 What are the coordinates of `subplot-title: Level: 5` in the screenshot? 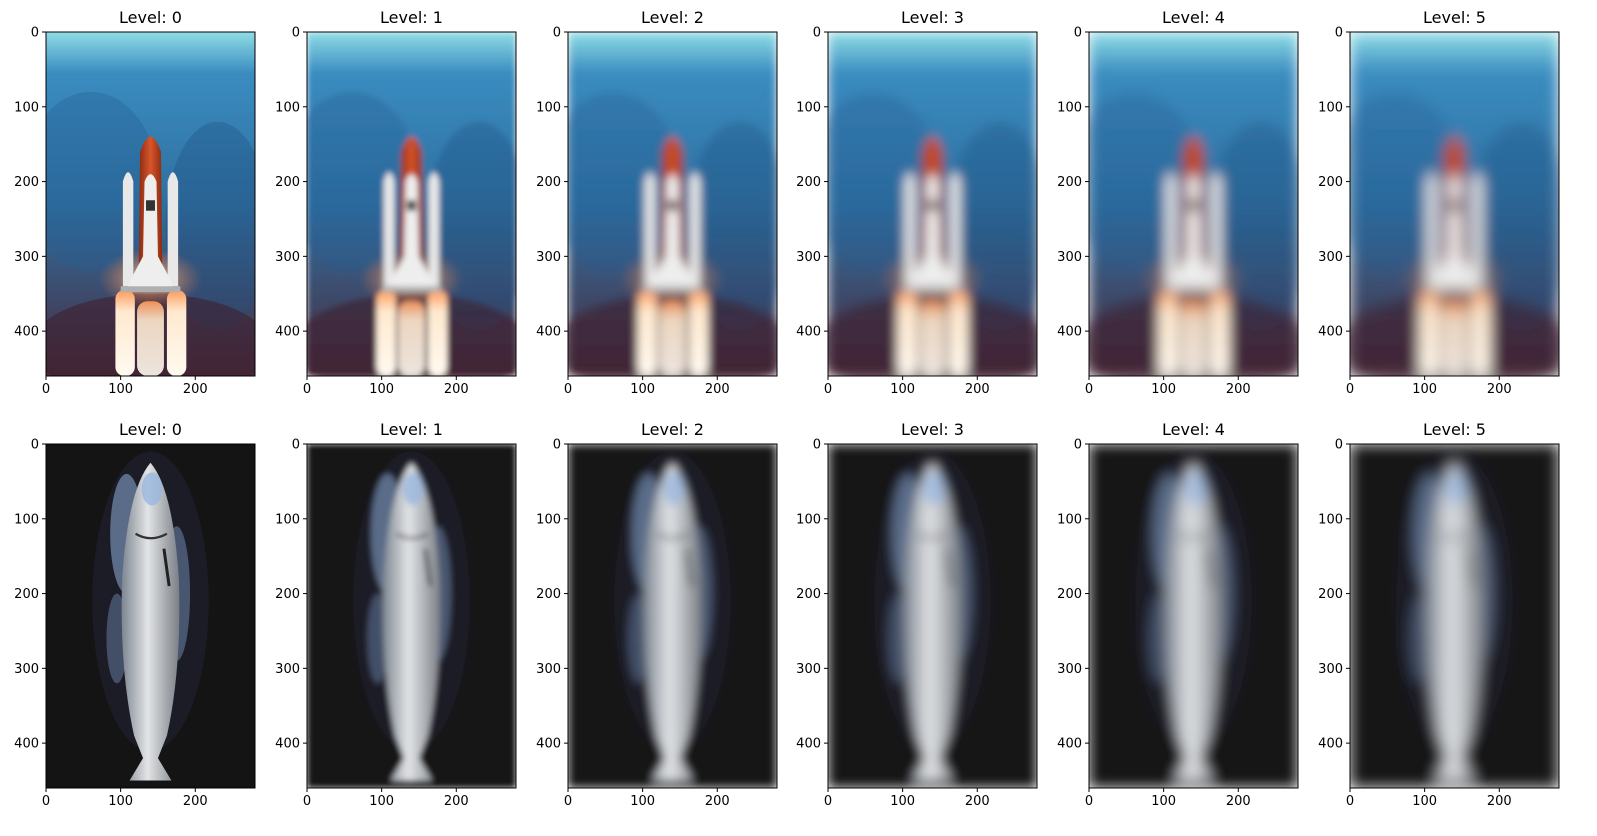 It's located at (1454, 429).